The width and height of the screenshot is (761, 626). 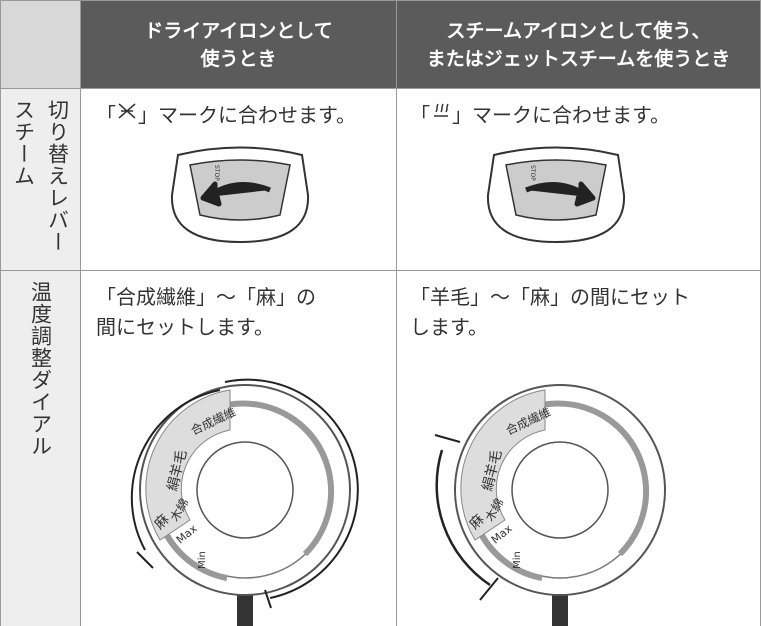 I want to click on header-cell: スチームアイロンとして使う、 またはジェットスチームを使うとき, so click(x=578, y=44).